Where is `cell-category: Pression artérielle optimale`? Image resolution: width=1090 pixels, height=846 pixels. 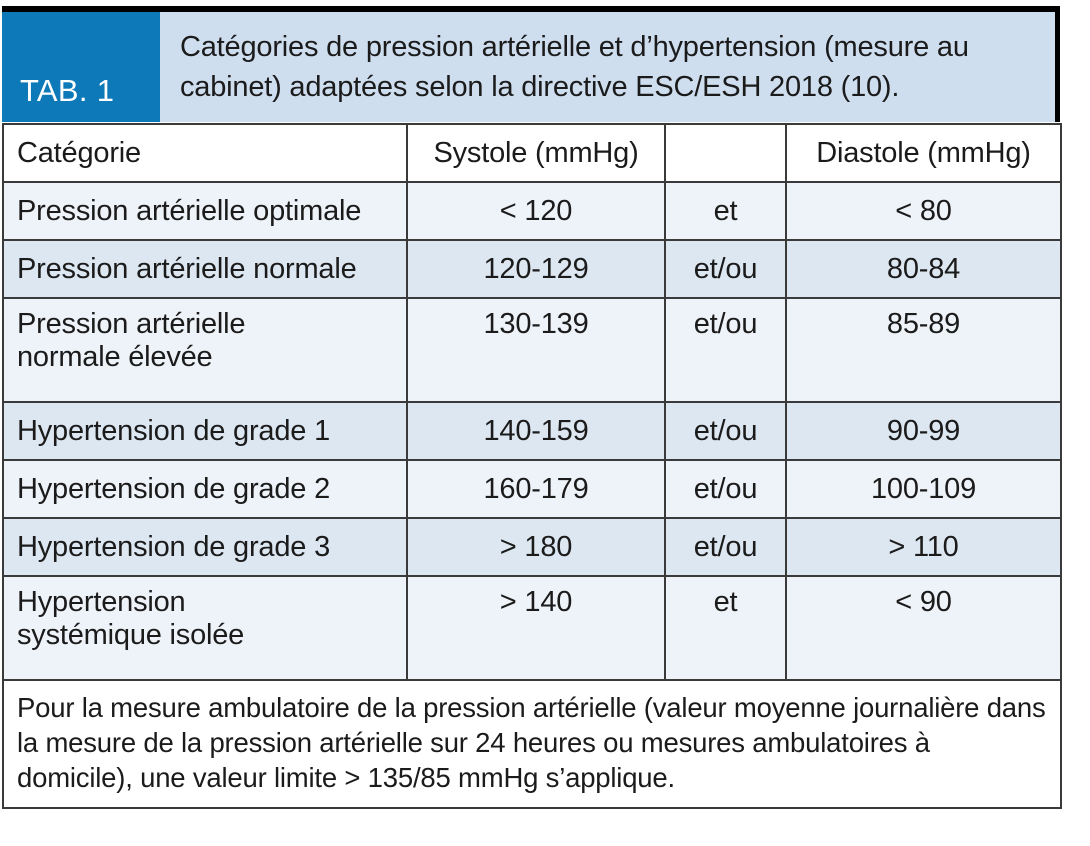
cell-category: Pression artérielle optimale is located at coordinates (205, 211).